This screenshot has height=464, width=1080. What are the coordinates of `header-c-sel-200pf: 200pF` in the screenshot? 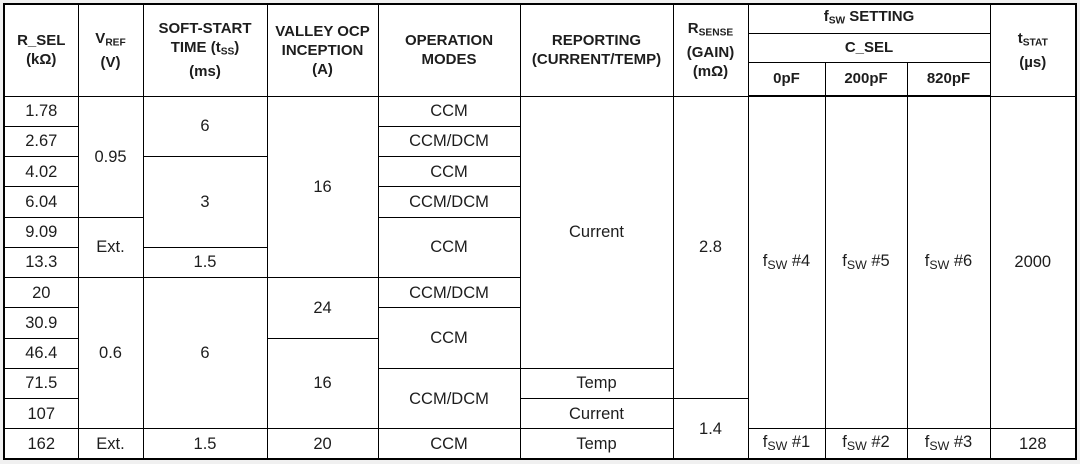 It's located at (866, 79).